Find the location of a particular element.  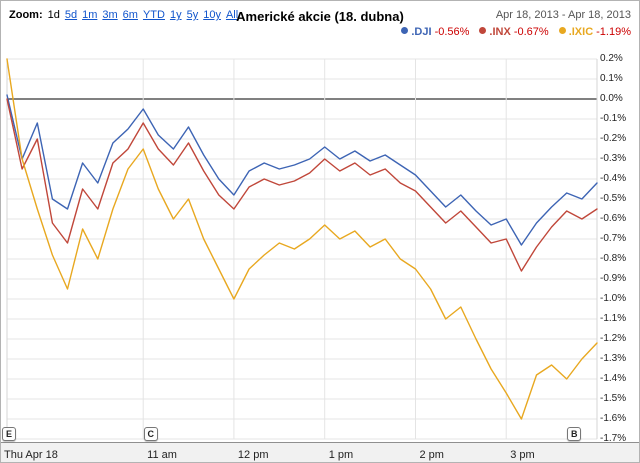

x-axis-label: 12 pm is located at coordinates (253, 455).